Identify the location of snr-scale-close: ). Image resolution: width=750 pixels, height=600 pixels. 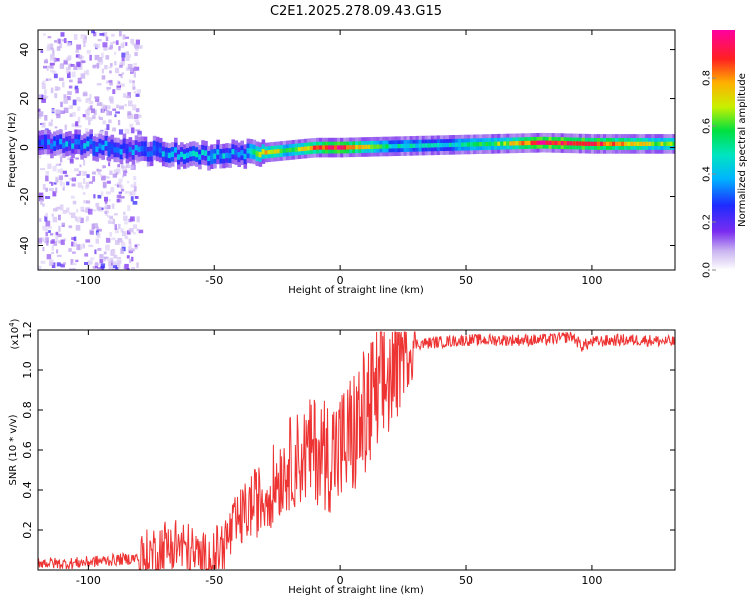
(15, 320).